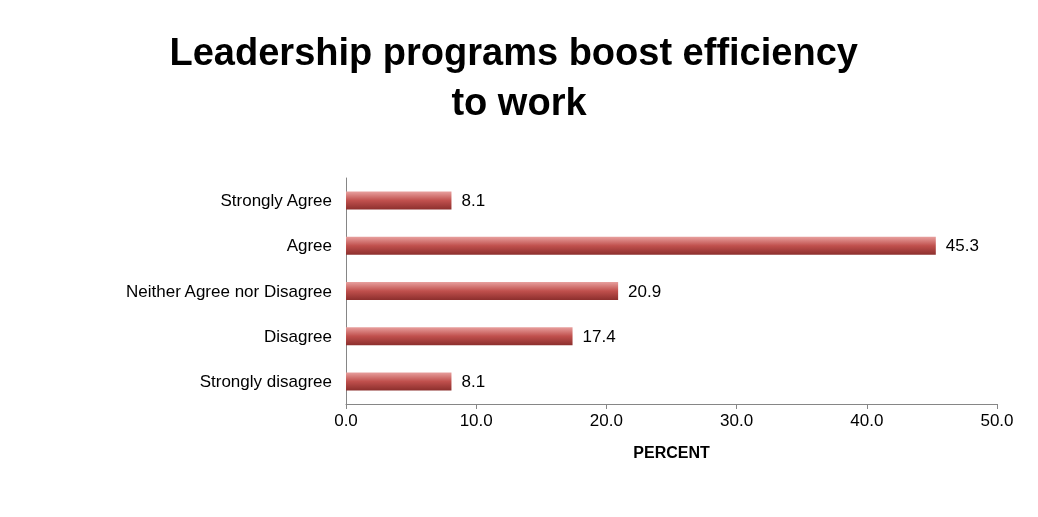 This screenshot has width=1038, height=517. Describe the element at coordinates (276, 201) in the screenshot. I see `y-tick-label: Strongly Agree` at that location.